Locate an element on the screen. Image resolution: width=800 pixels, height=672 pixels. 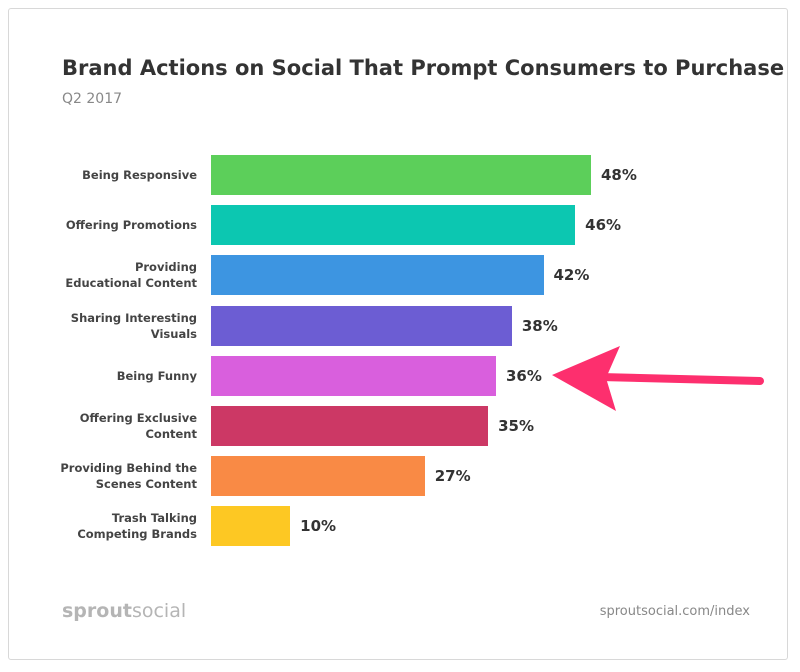
category-label: Trash Talking Competing Brands is located at coordinates (137, 526).